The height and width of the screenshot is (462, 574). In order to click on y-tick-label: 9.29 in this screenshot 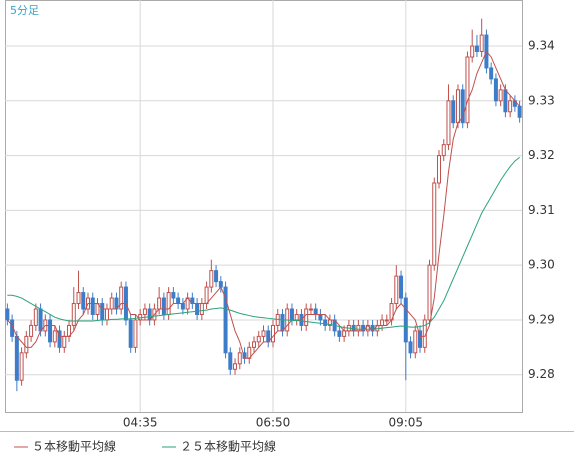, I will do `click(541, 319)`.